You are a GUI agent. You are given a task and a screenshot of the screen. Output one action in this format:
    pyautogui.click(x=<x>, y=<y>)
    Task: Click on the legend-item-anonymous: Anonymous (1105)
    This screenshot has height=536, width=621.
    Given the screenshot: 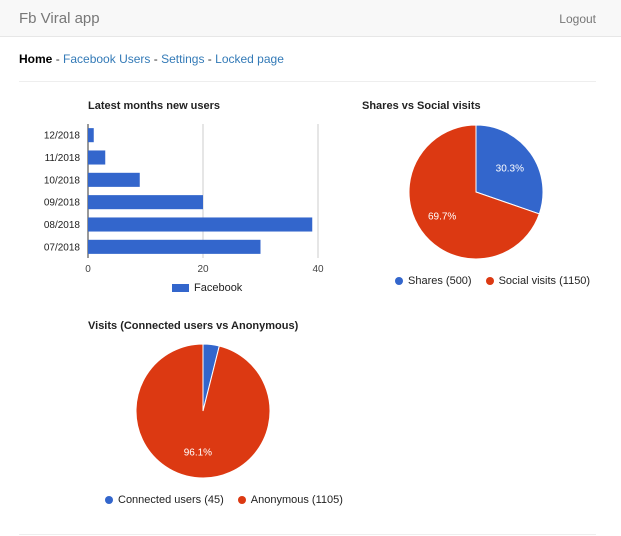 What is the action you would take?
    pyautogui.click(x=290, y=500)
    